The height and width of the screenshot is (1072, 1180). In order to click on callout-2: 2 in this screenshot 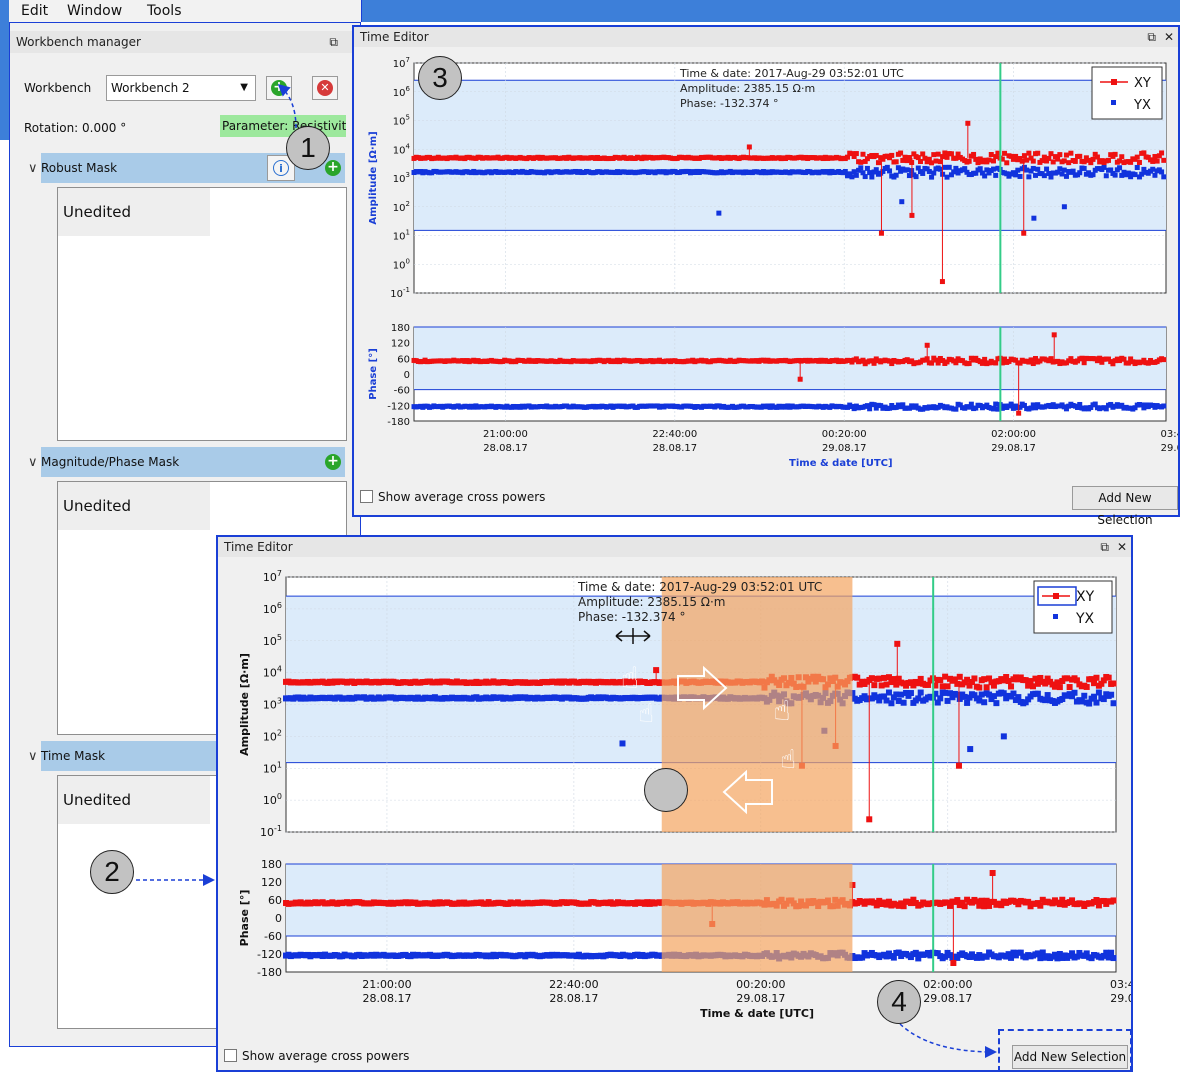, I will do `click(112, 872)`.